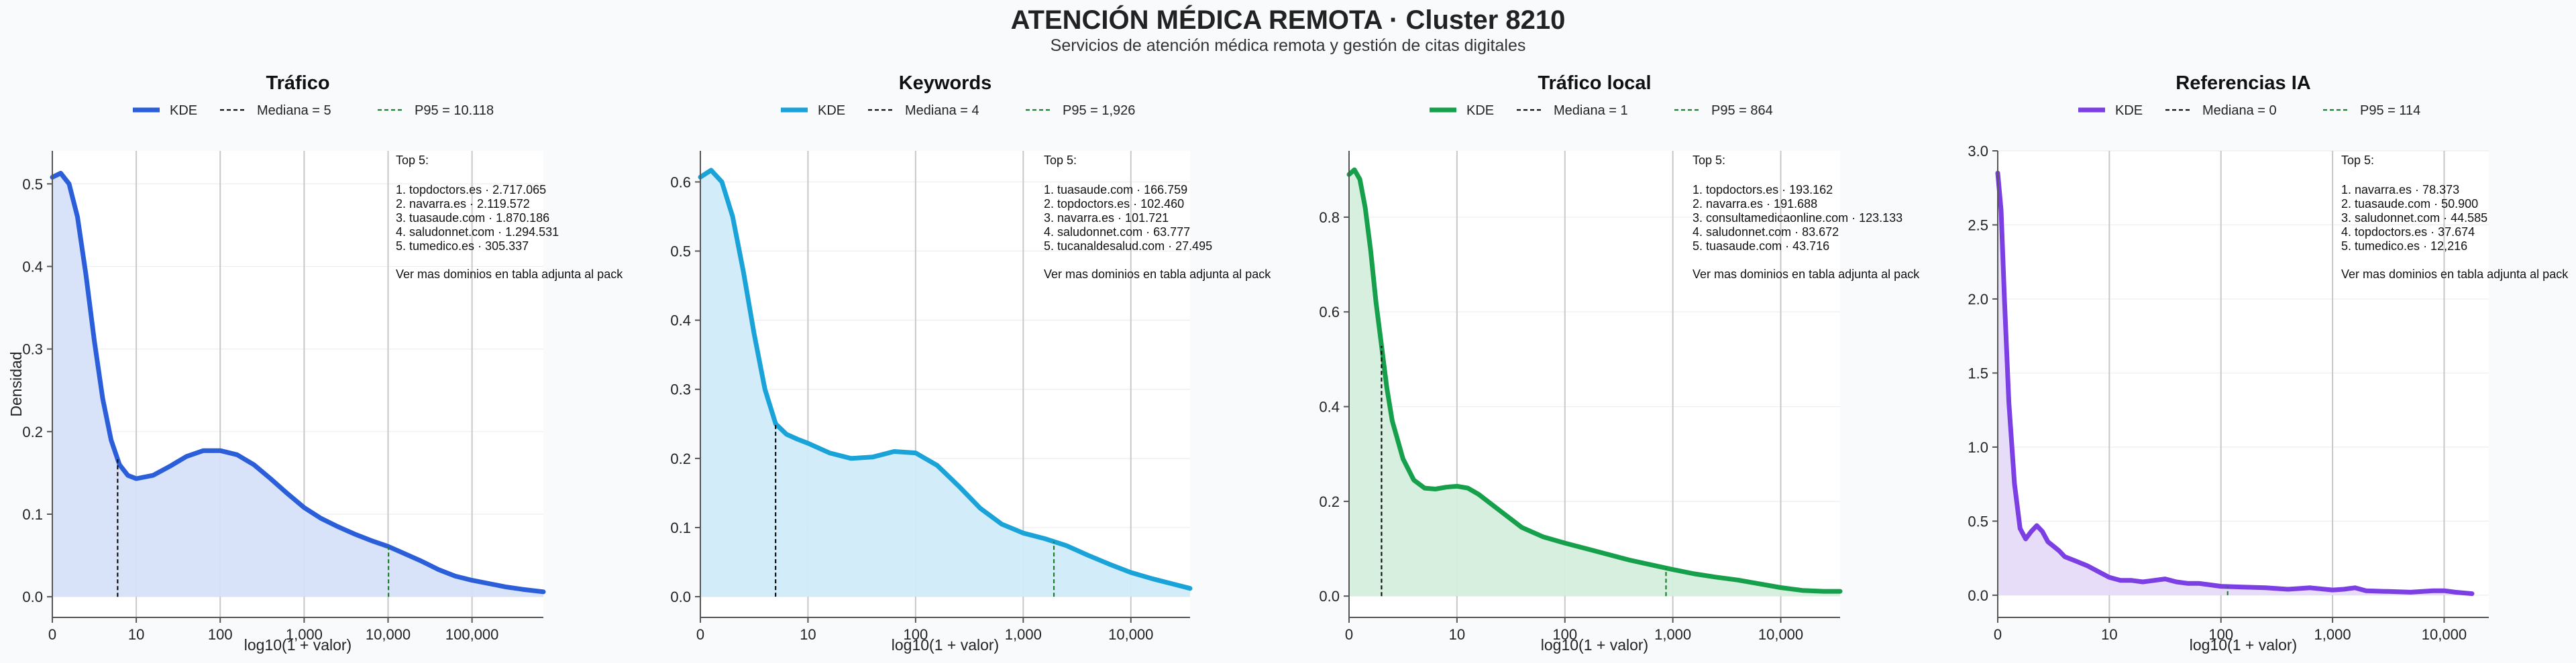 This screenshot has width=2576, height=663. I want to click on legend-label-median: Mediana = 1, so click(1591, 111).